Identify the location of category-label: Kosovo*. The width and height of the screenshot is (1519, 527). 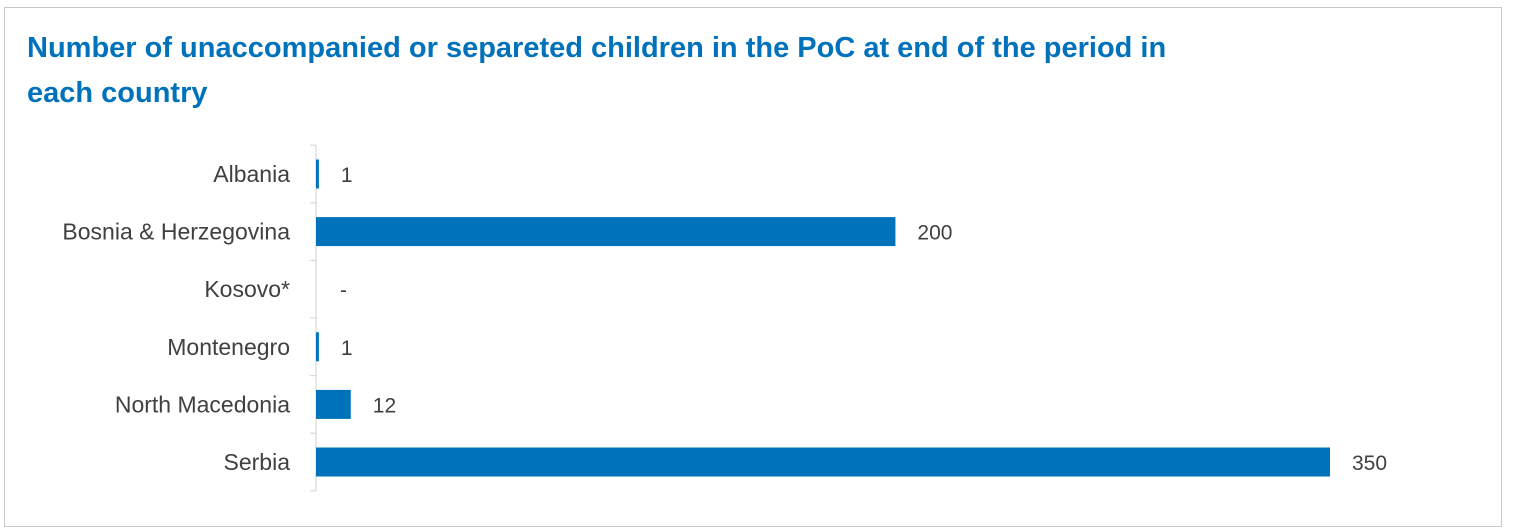
(247, 289).